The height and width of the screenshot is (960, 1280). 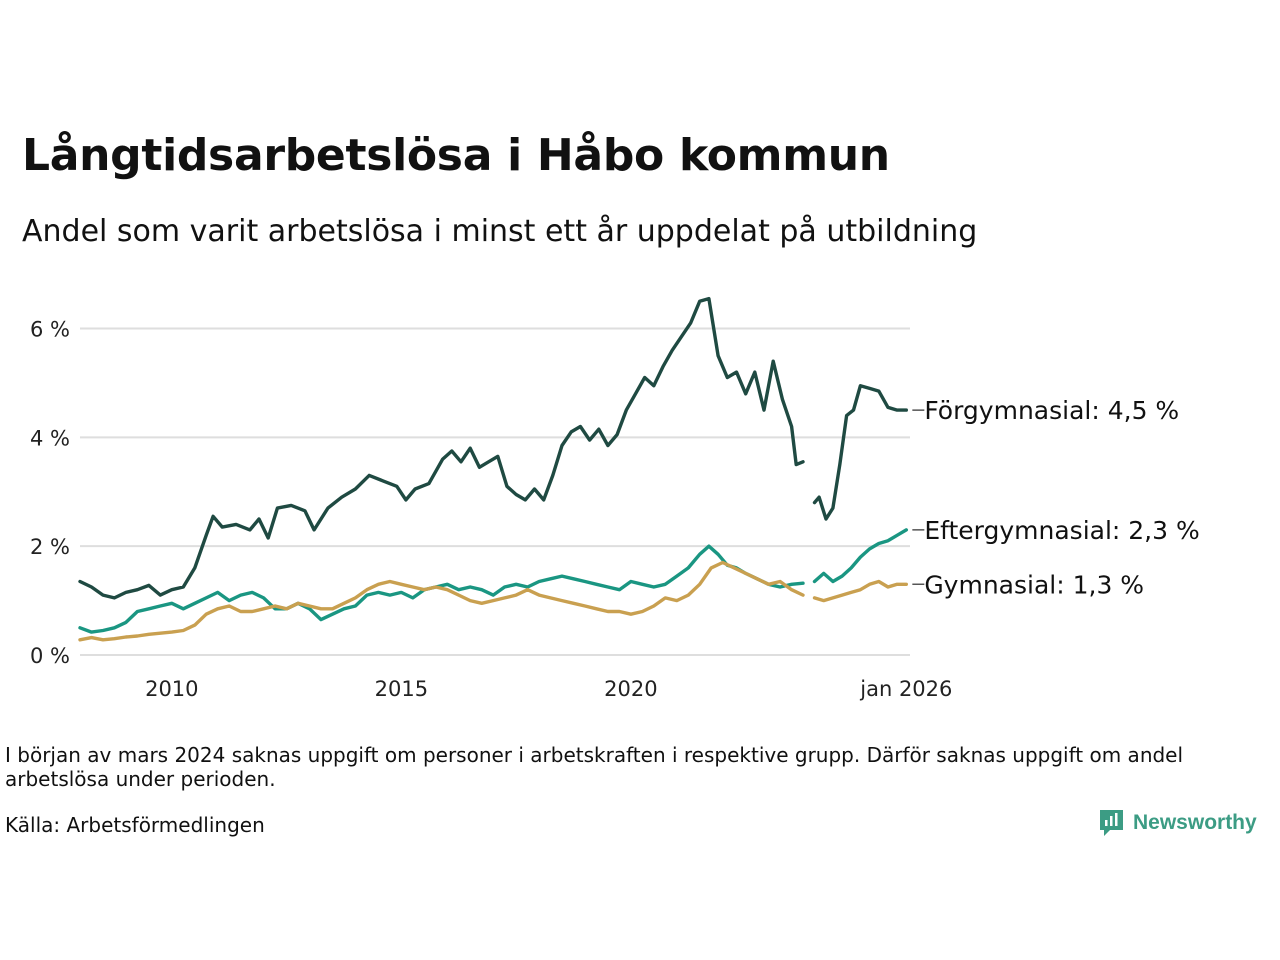 What do you see at coordinates (1111, 823) in the screenshot?
I see `newsworthy-logo-icon` at bounding box center [1111, 823].